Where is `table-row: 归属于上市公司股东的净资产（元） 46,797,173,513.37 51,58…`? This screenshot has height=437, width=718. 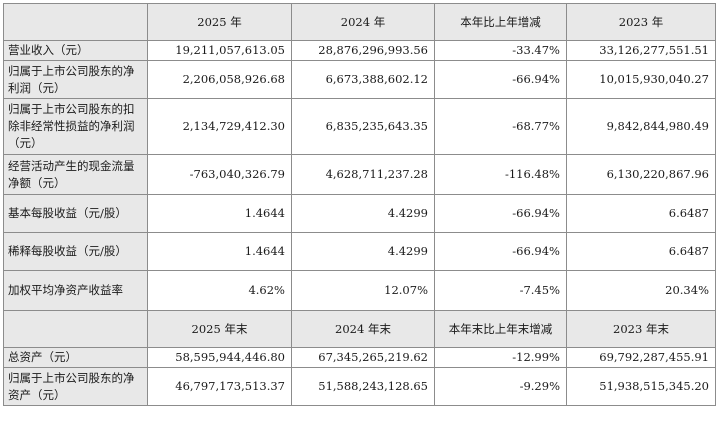
table-row: 归属于上市公司股东的净资产（元） 46,797,173,513.37 51,58… is located at coordinates (359, 386).